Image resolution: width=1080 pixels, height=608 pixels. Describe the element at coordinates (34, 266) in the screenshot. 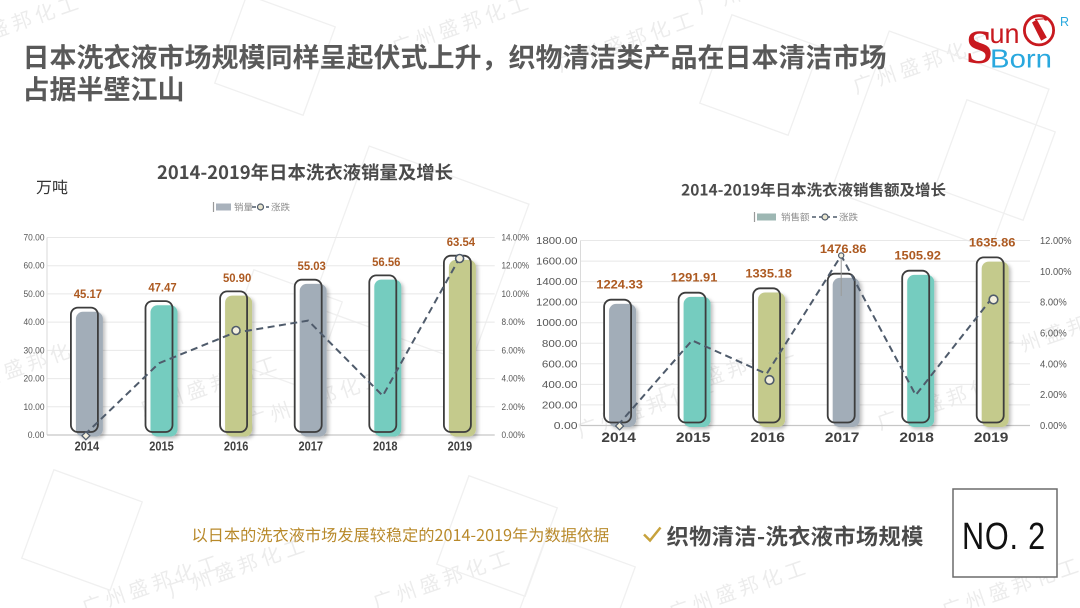

I see `svg-text: 60.00` at that location.